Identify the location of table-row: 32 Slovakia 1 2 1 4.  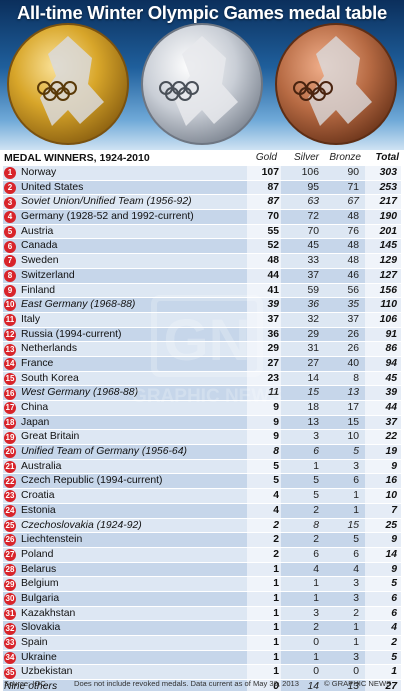
(202, 628).